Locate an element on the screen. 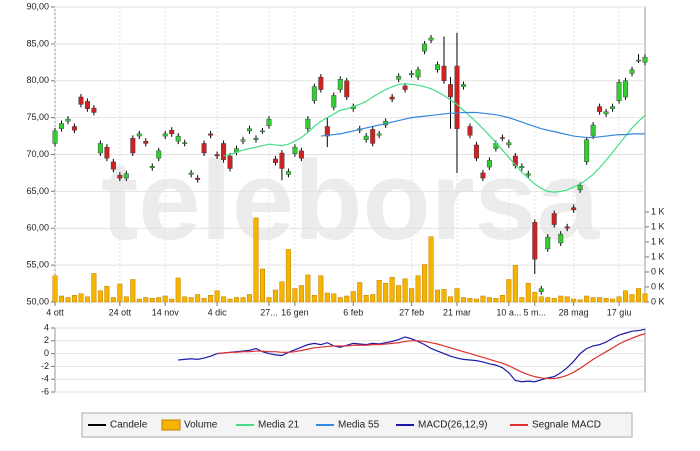 The height and width of the screenshot is (451, 700). y-tick-label: 85,00 is located at coordinates (37, 43).